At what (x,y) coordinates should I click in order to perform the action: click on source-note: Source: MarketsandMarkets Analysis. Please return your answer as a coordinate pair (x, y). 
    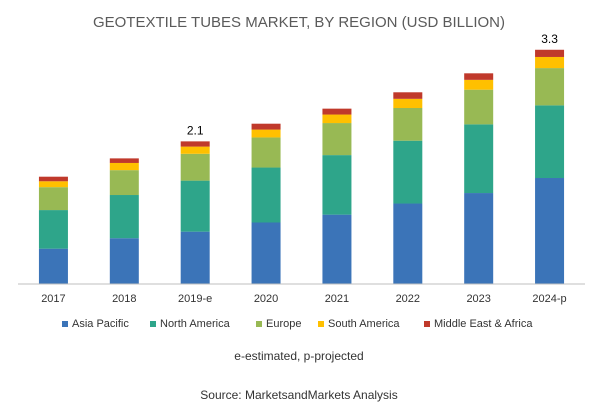
    Looking at the image, I should click on (298, 395).